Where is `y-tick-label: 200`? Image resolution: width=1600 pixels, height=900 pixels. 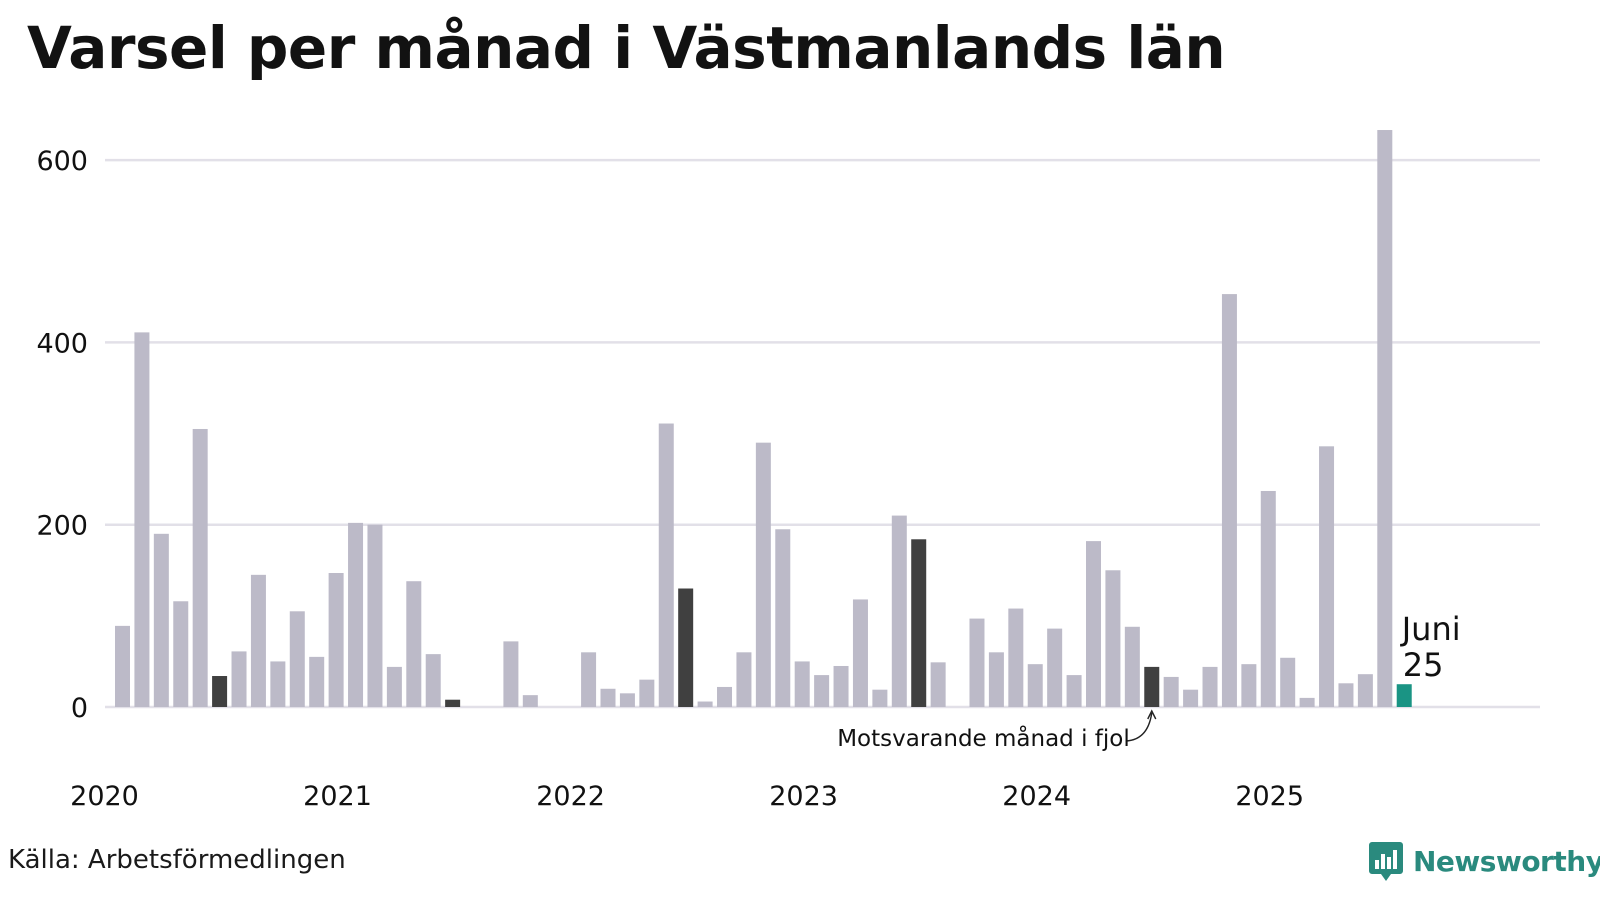 y-tick-label: 200 is located at coordinates (62, 526).